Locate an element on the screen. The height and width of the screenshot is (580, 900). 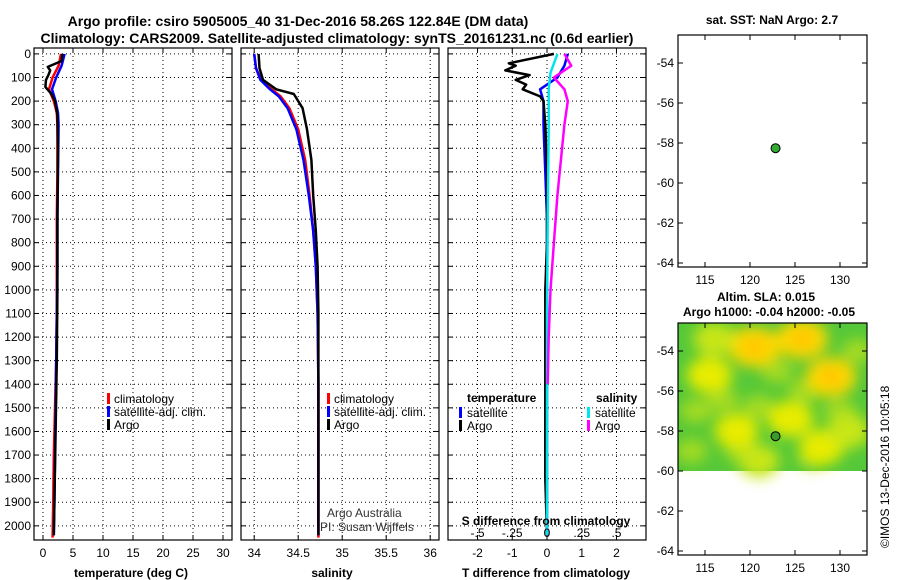
depth-tick-label: 100 is located at coordinates (21, 77).